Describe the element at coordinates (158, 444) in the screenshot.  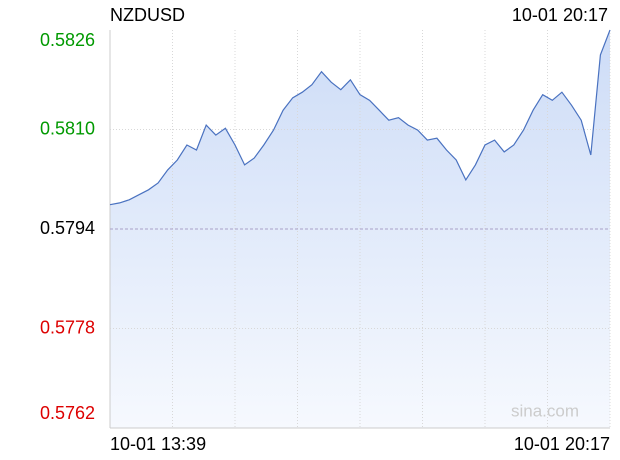
I see `x-tick-label: 10-01 13:39` at that location.